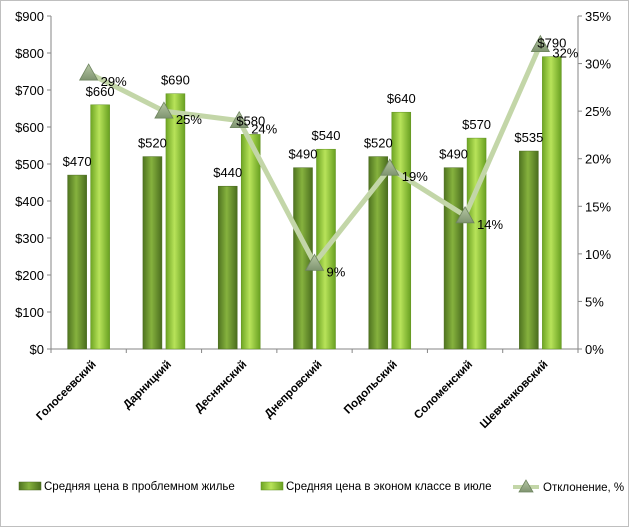 Image resolution: width=629 pixels, height=527 pixels. Describe the element at coordinates (476, 124) in the screenshot. I see `bar-value-label: $570` at that location.